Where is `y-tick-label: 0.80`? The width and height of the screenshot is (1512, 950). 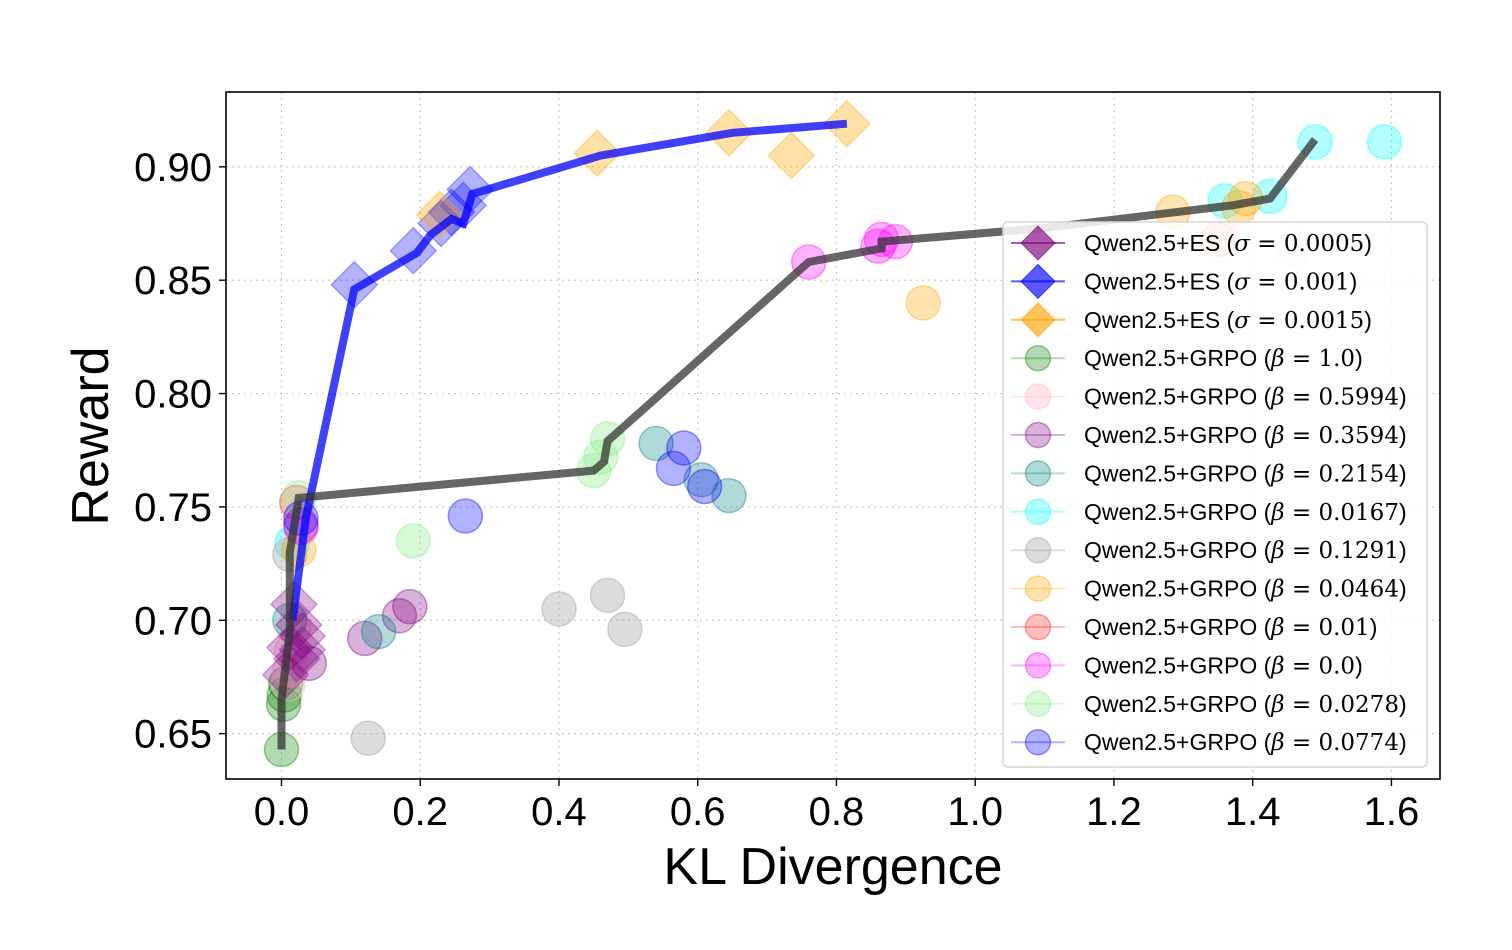 y-tick-label: 0.80 is located at coordinates (173, 395).